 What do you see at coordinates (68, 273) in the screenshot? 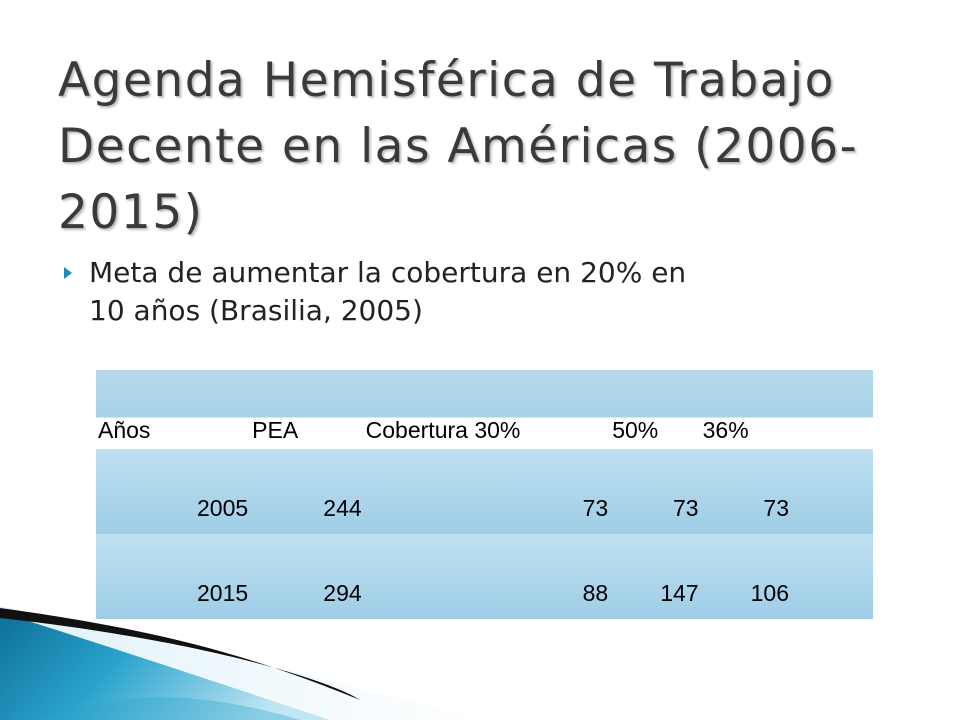
I see `bullet-arrow-icon` at bounding box center [68, 273].